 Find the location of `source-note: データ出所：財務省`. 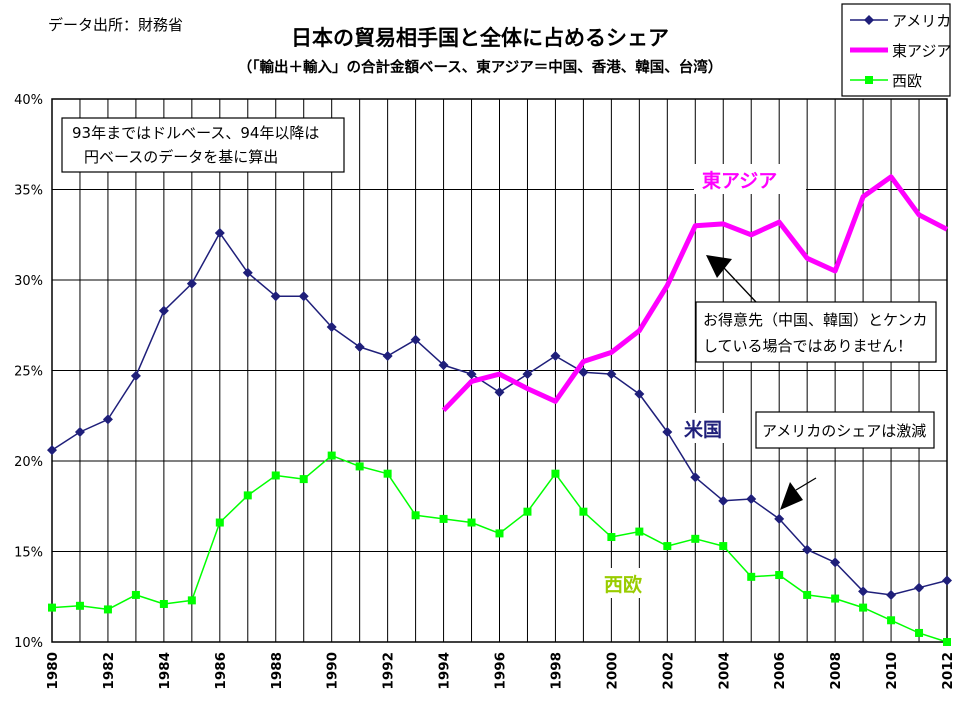

source-note: データ出所：財務省 is located at coordinates (115, 25).